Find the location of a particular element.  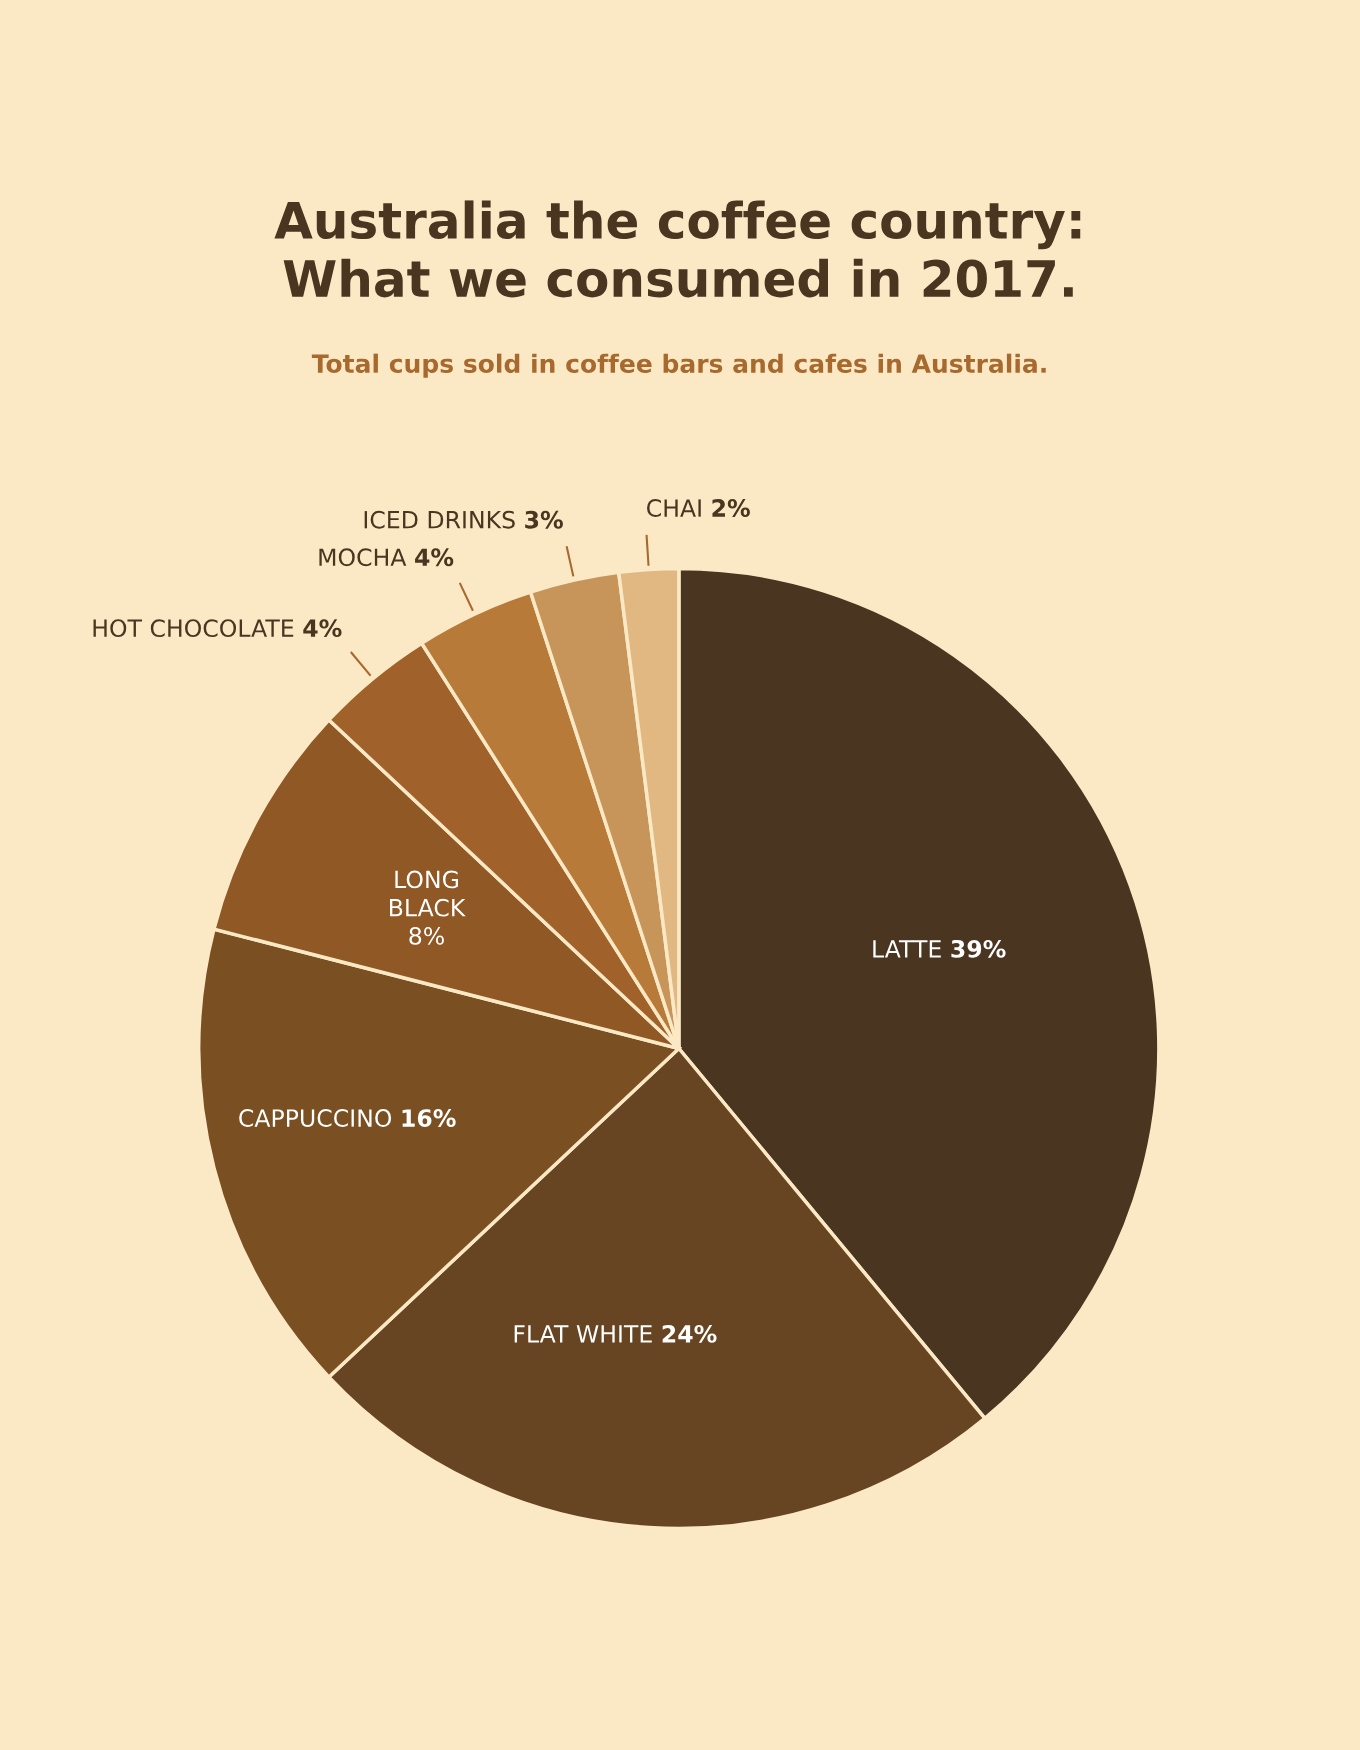

data-label: 16% is located at coordinates (429, 1118).